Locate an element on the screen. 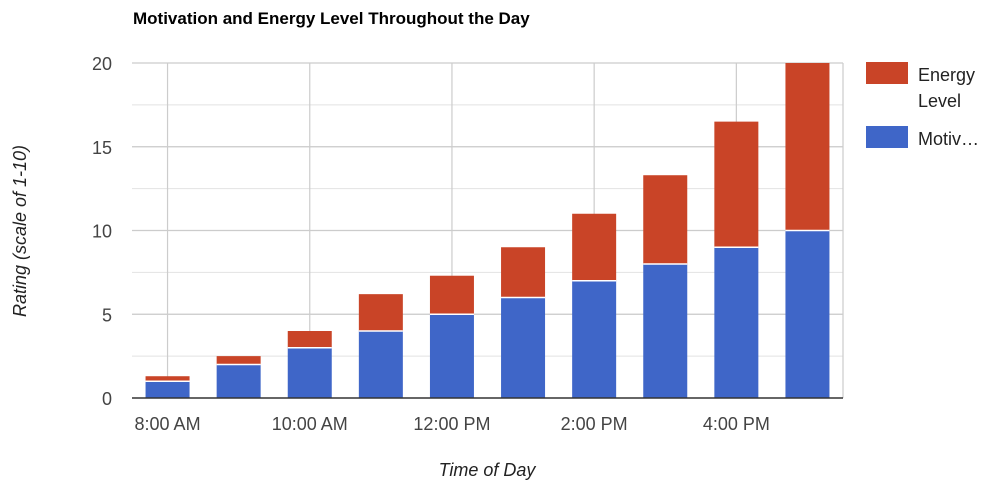 This screenshot has height=492, width=1001. x-axis-ticks: 8:00 AM 10:00 AM 12:00 PM 2:00 PM 4:00 PM is located at coordinates (452, 424).